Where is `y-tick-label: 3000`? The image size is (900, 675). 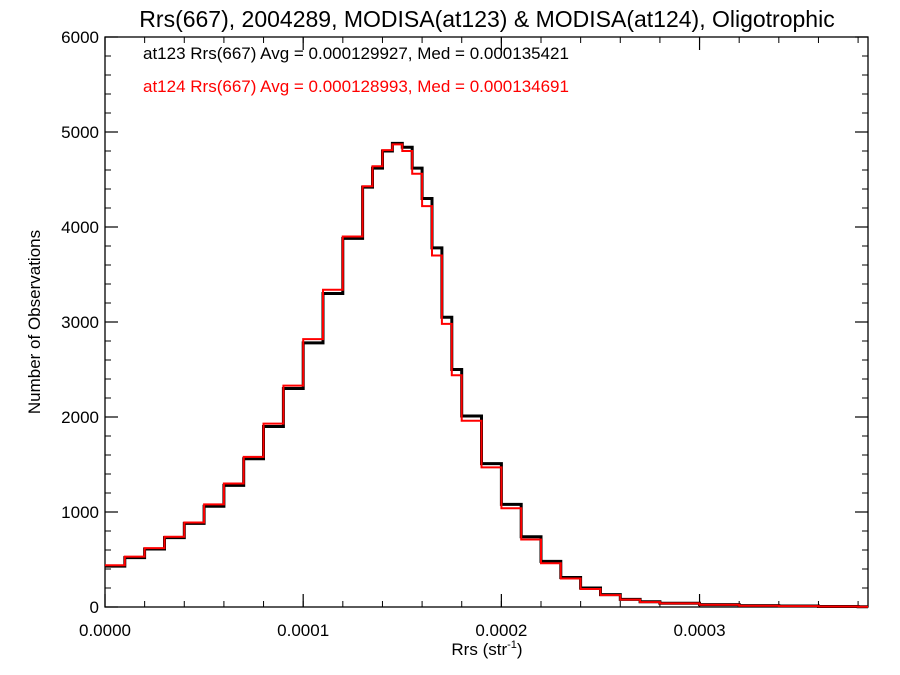 y-tick-label: 3000 is located at coordinates (80, 322).